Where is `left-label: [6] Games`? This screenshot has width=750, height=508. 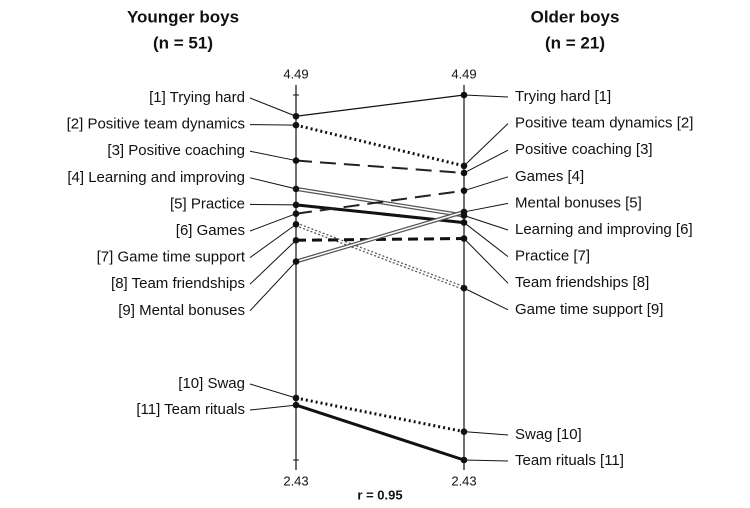
left-label: [6] Games is located at coordinates (210, 230).